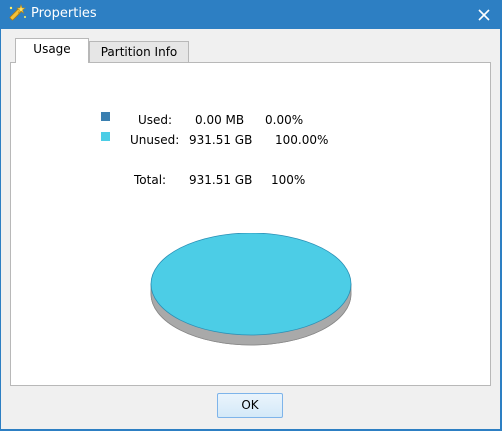 The image size is (502, 431). I want to click on wand-icon, so click(17, 14).